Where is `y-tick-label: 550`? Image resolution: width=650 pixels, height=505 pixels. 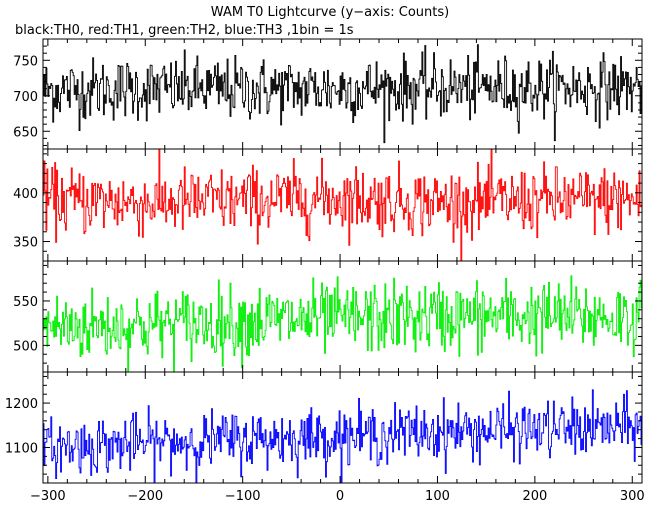
y-tick-label: 550 is located at coordinates (25, 302).